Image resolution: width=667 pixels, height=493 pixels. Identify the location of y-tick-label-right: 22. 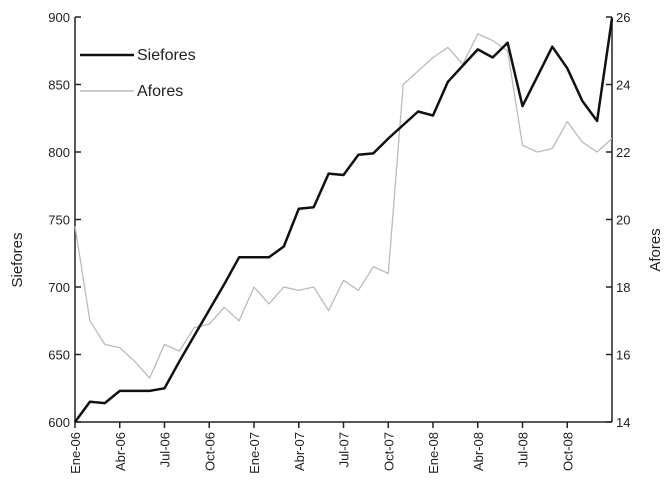
(623, 152).